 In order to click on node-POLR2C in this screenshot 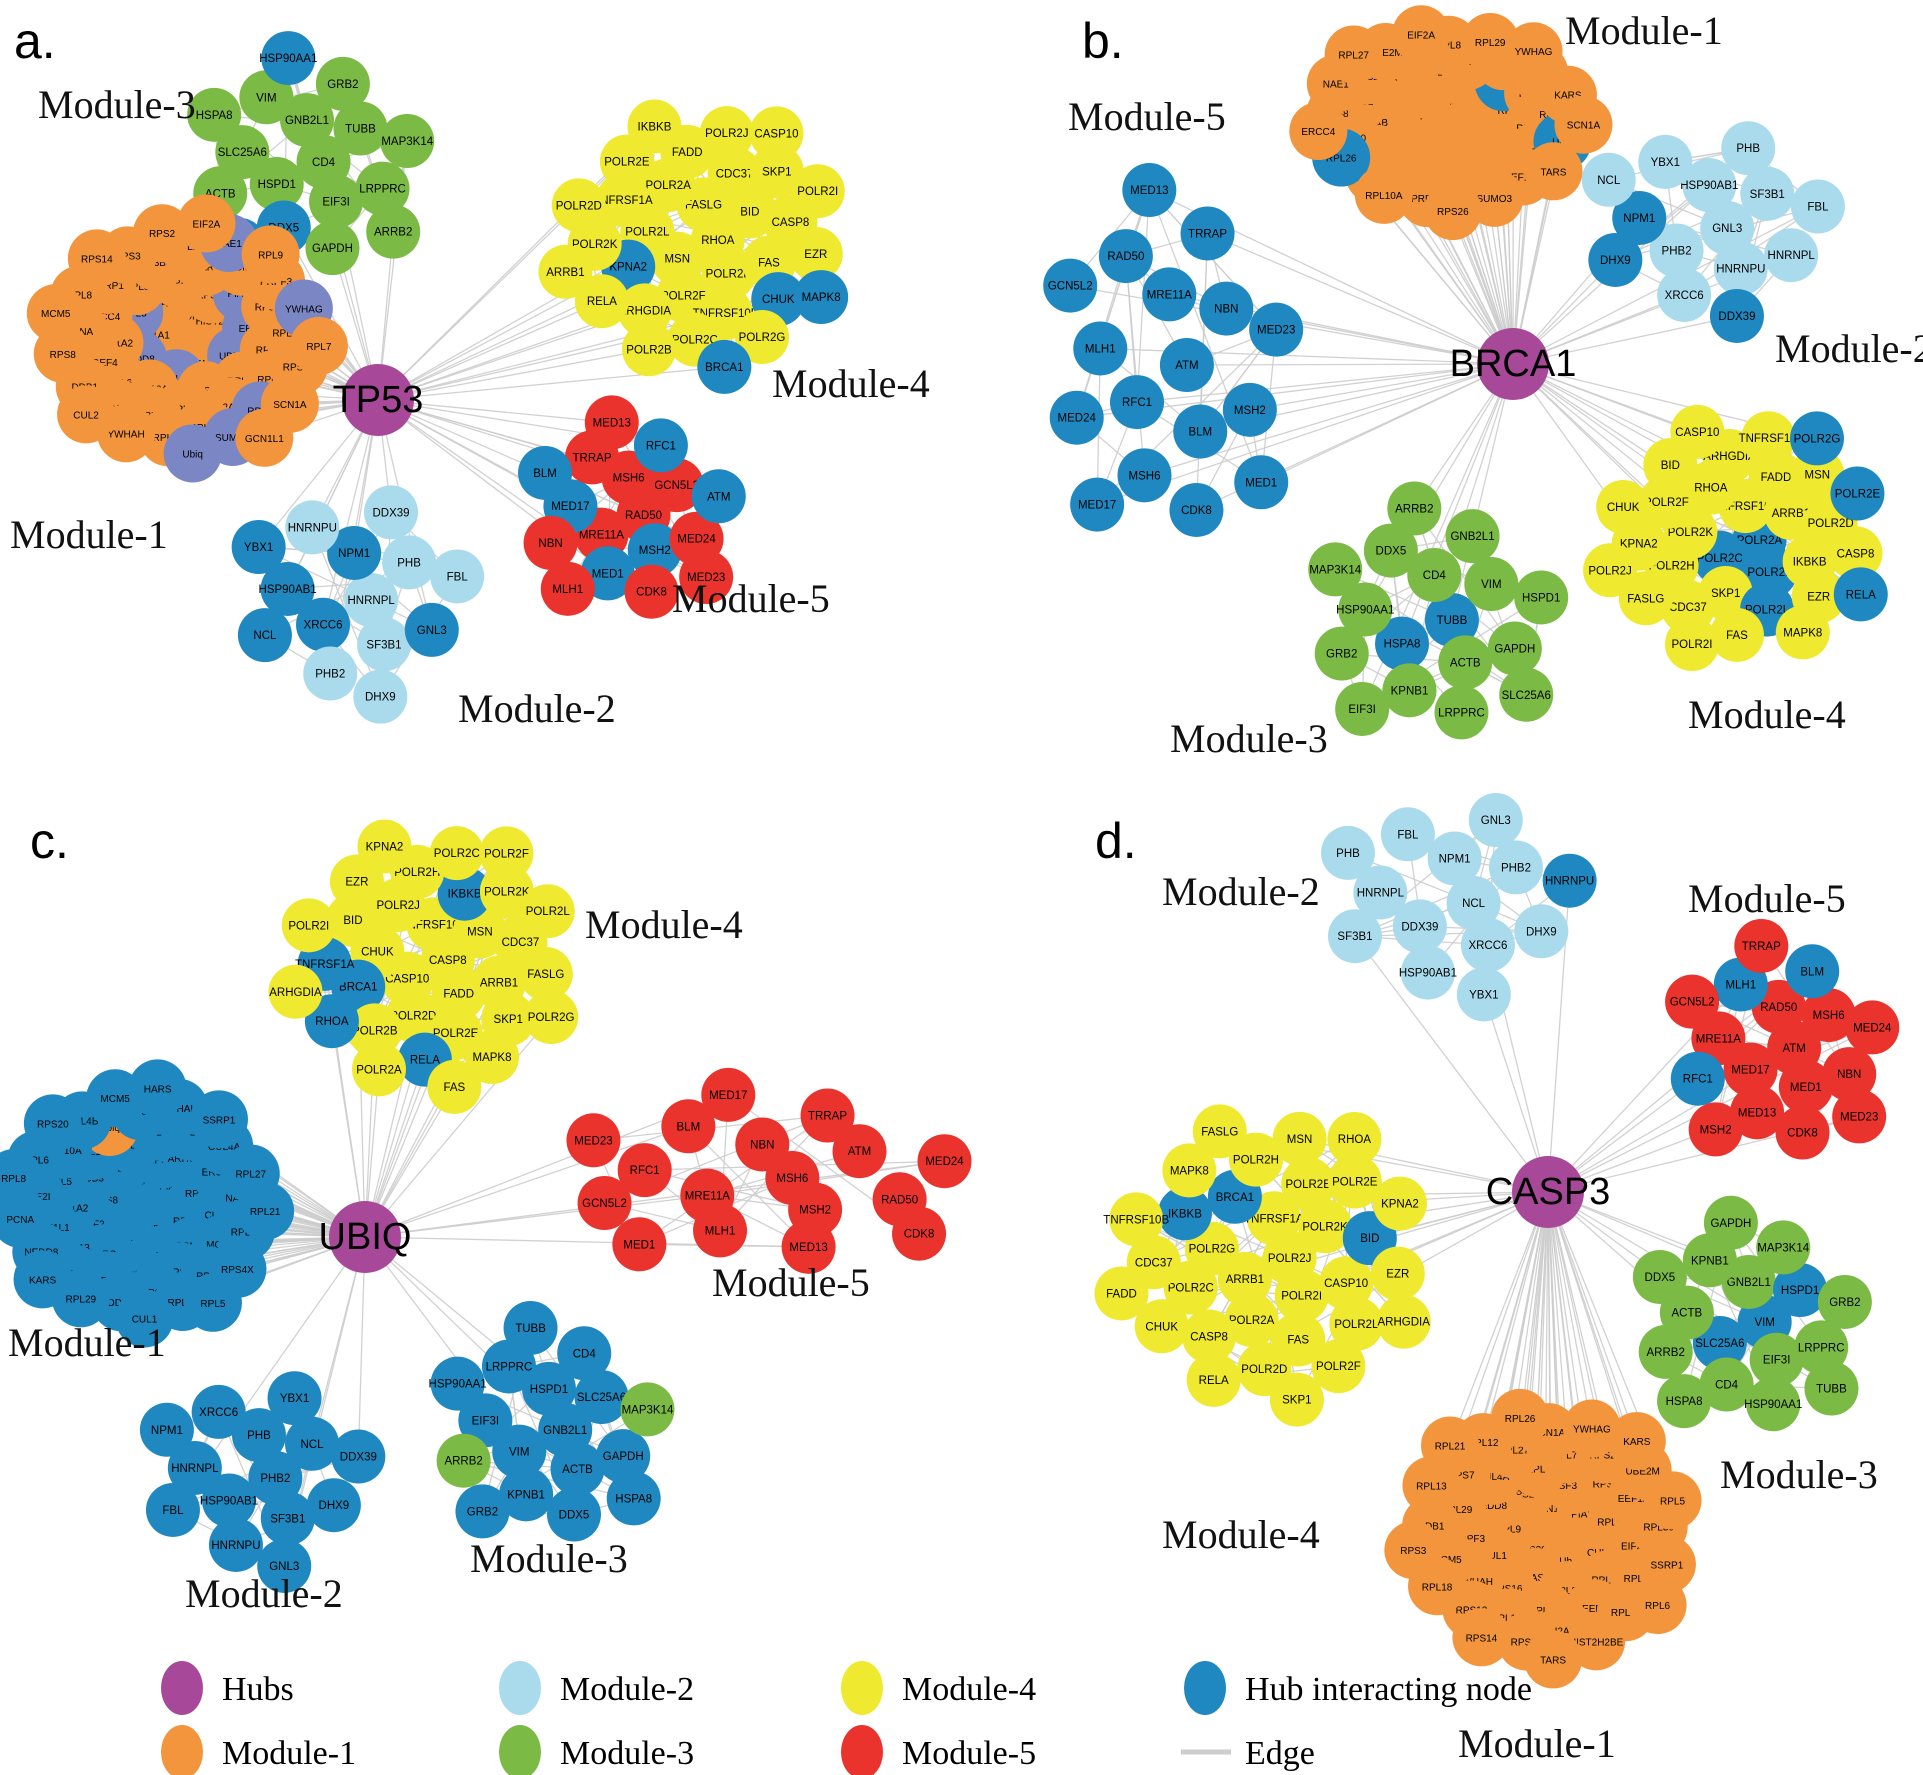, I will do `click(456, 853)`.